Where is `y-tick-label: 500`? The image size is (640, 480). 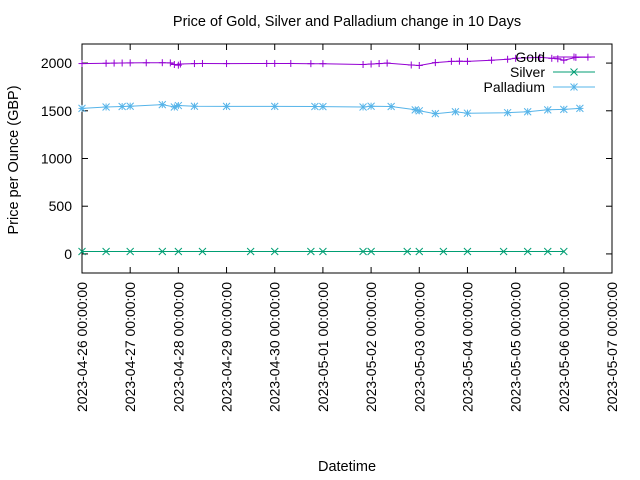
y-tick-label: 500 is located at coordinates (61, 206).